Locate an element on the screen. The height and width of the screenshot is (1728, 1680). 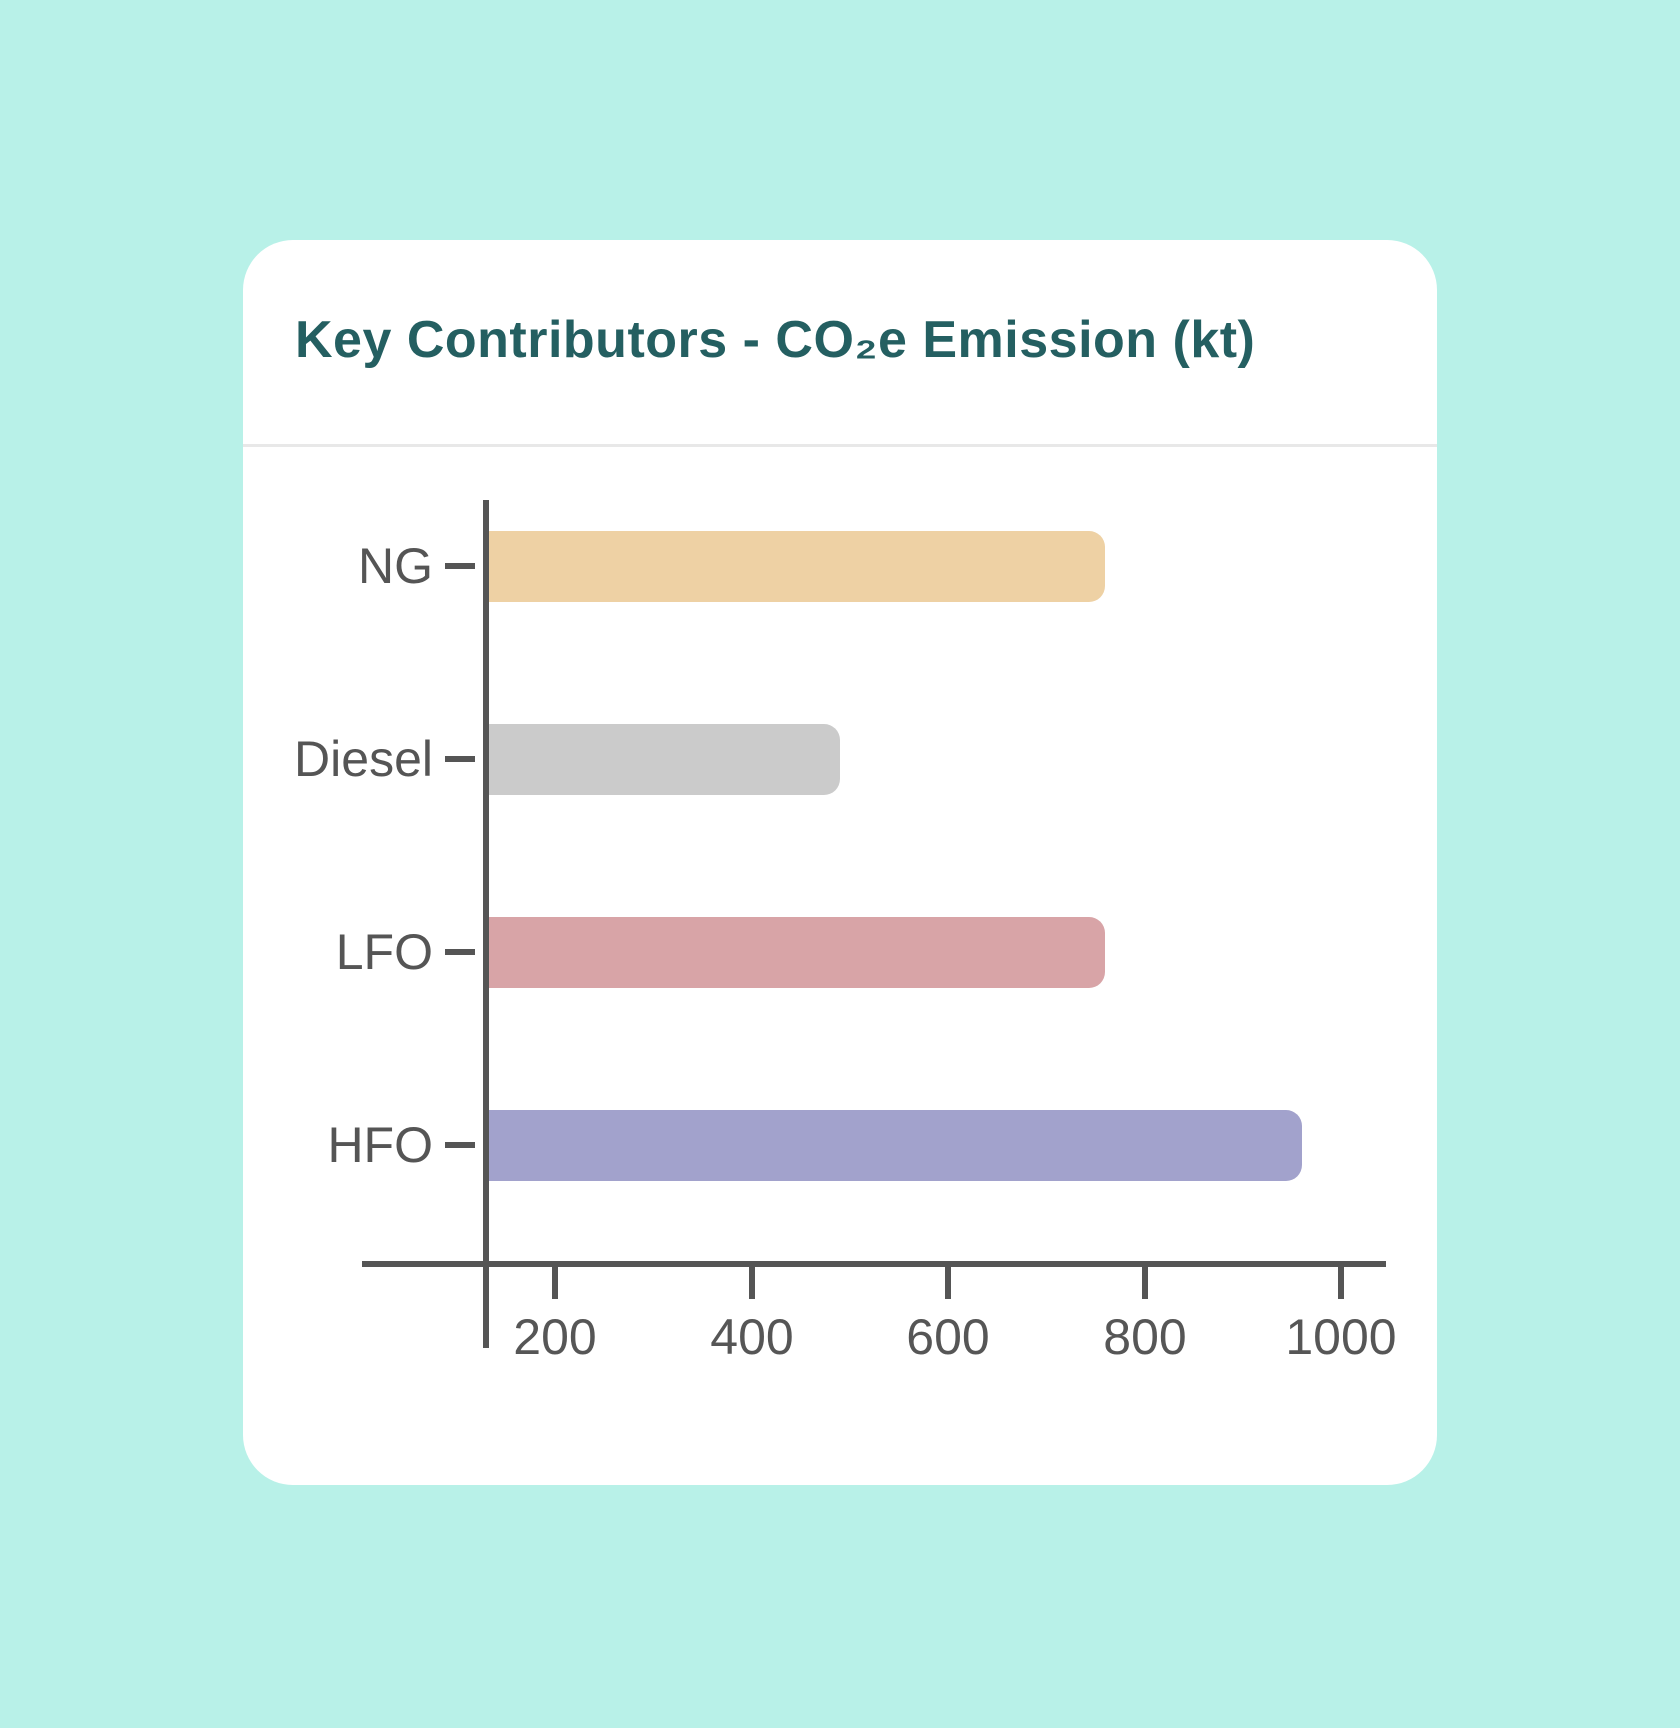
x-axis-line is located at coordinates (874, 1264).